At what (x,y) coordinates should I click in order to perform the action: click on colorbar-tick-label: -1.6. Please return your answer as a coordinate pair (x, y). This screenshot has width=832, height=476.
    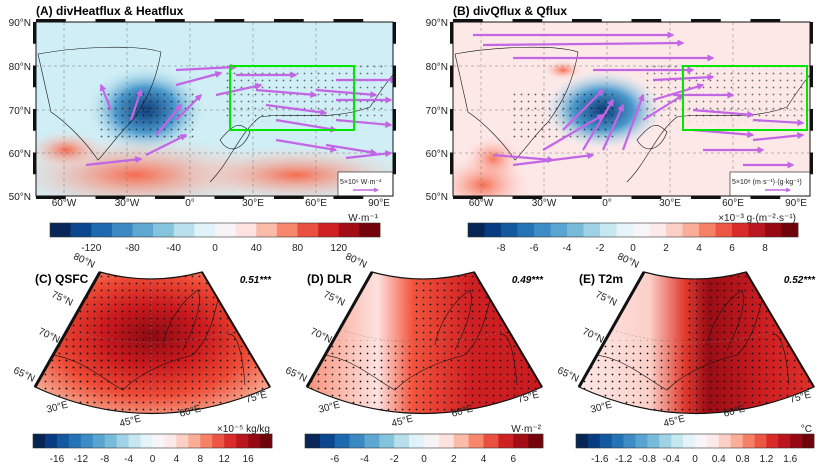
    Looking at the image, I should click on (600, 459).